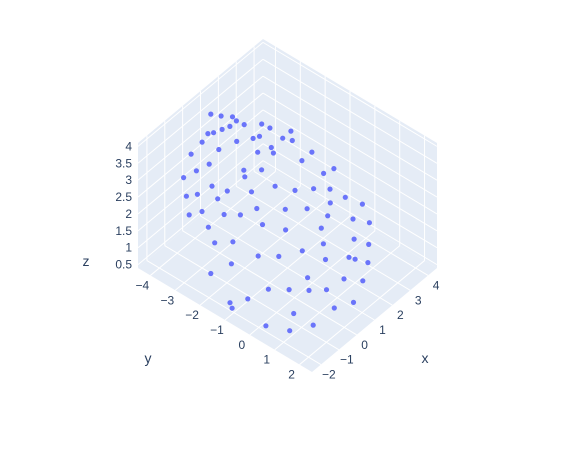  Describe the element at coordinates (128, 214) in the screenshot. I see `z-tick-label: 2` at that location.